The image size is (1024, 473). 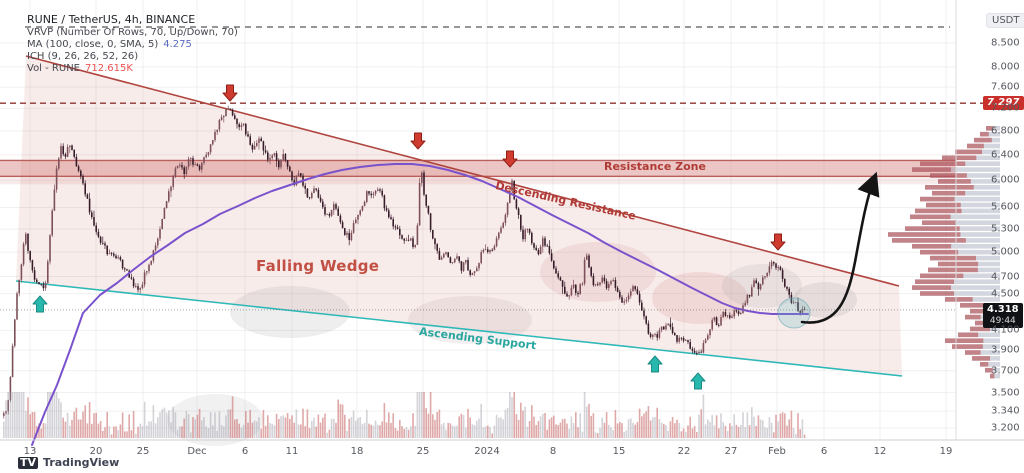 I want to click on price-tick-label: 3.340, so click(x=1005, y=411).